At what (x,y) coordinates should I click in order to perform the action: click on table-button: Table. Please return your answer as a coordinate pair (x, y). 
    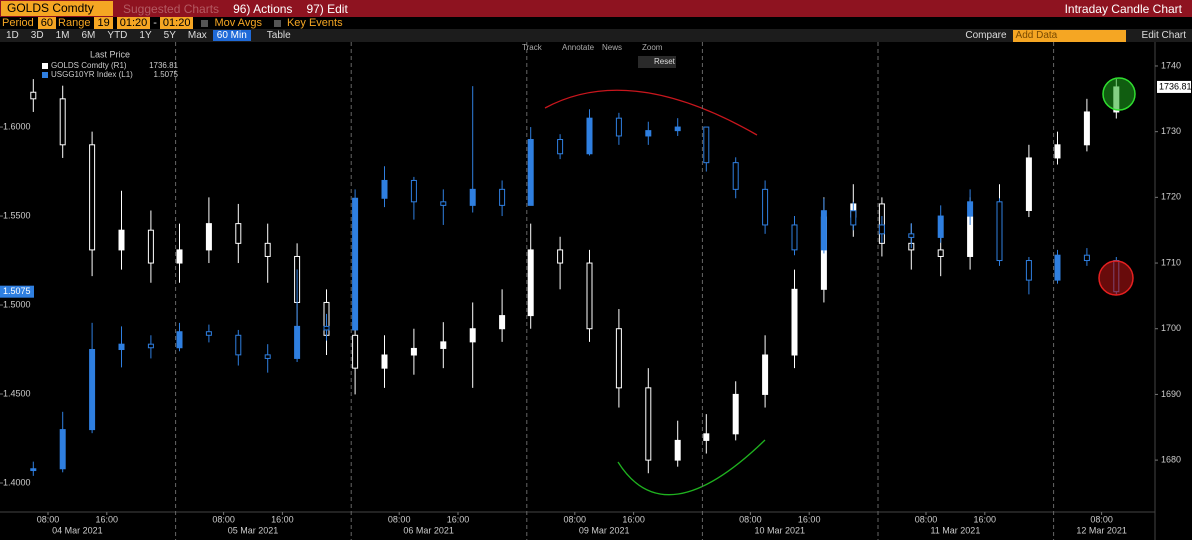
    Looking at the image, I should click on (278, 35).